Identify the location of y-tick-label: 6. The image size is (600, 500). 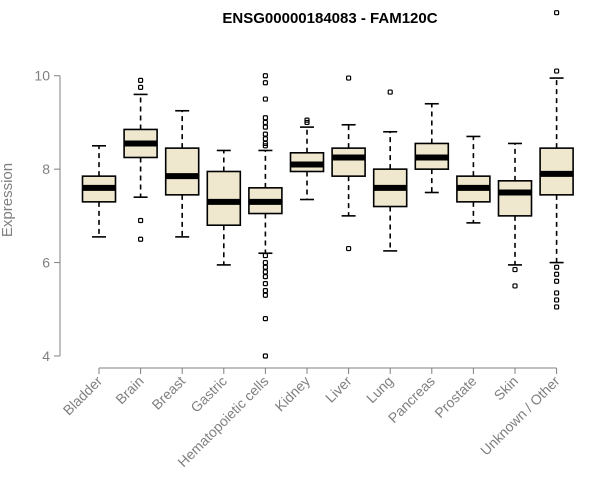
(46, 263).